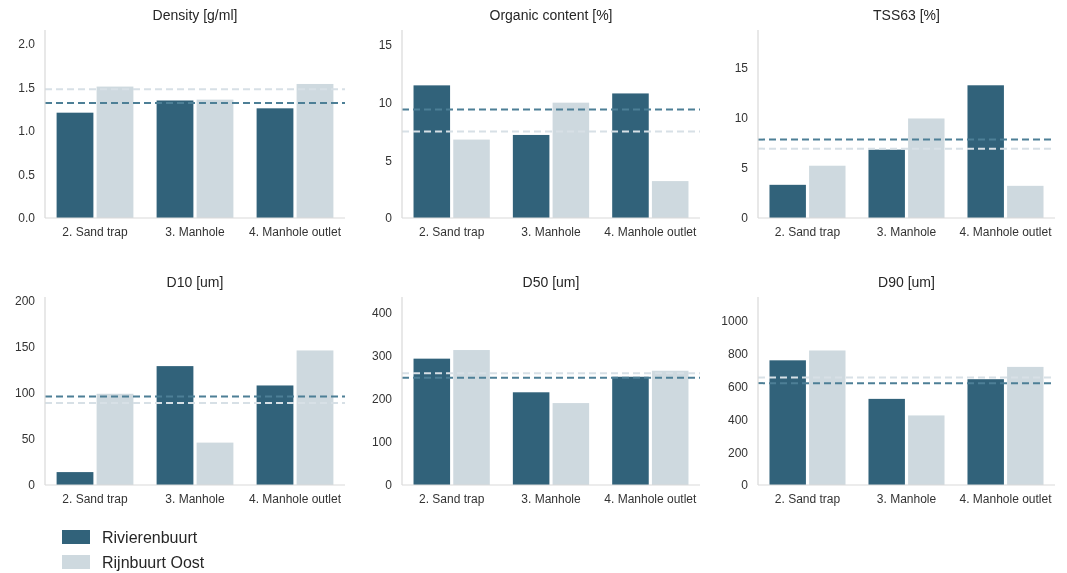  What do you see at coordinates (25, 347) in the screenshot?
I see `y-tick-label: 150` at bounding box center [25, 347].